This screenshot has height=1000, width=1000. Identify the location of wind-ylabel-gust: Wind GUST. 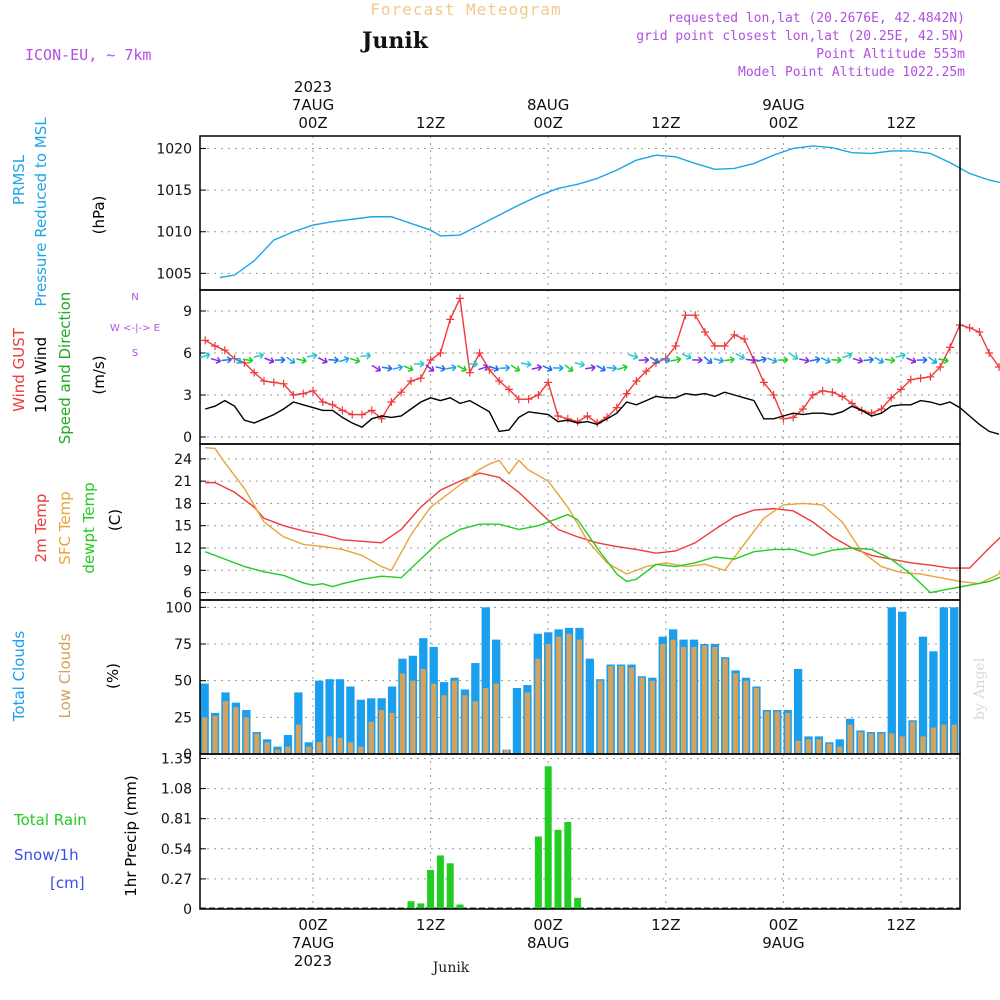
(19, 369).